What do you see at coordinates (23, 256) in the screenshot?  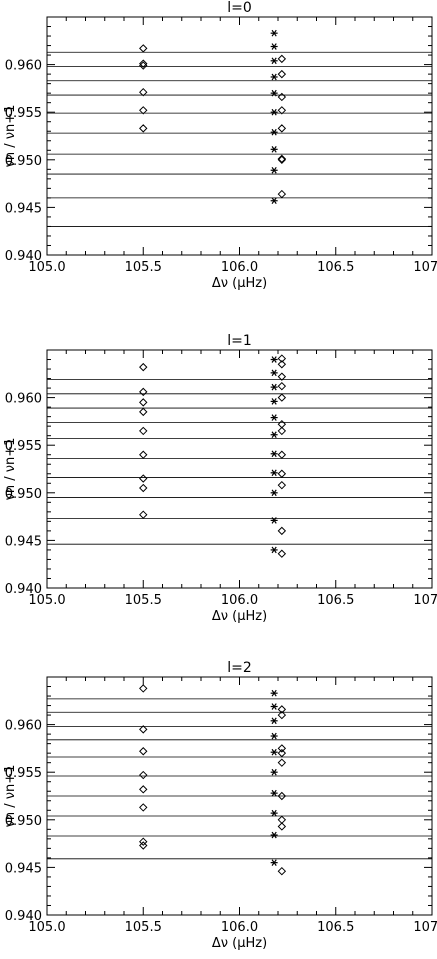 I see `y-tick-label: 0.940` at bounding box center [23, 256].